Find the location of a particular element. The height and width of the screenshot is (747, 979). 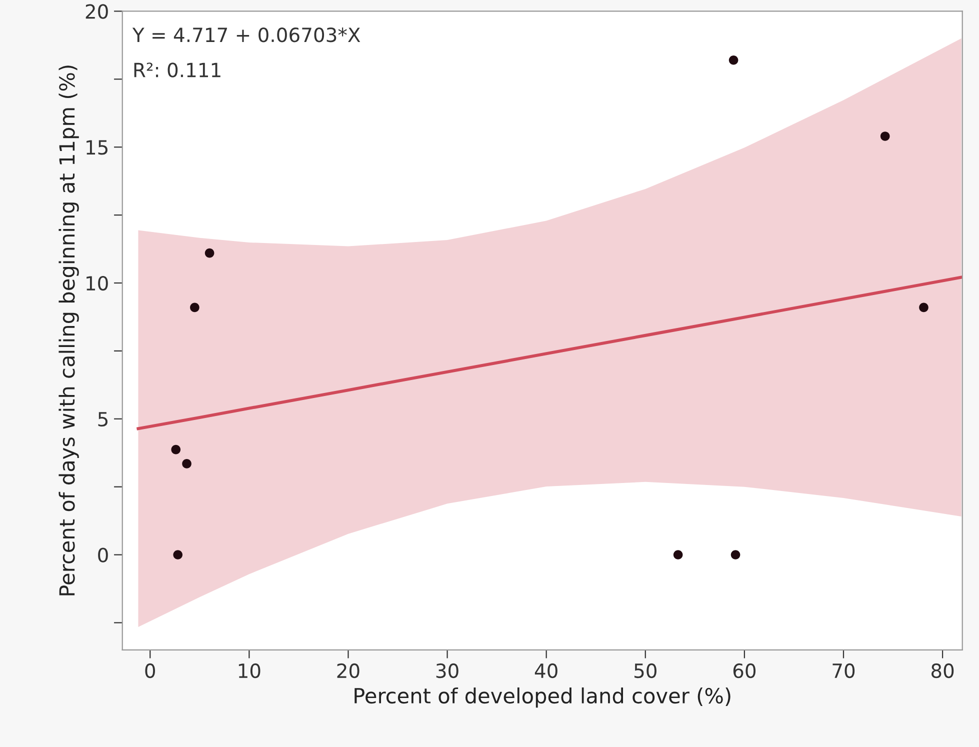

y-tick-label: 15 is located at coordinates (97, 147).